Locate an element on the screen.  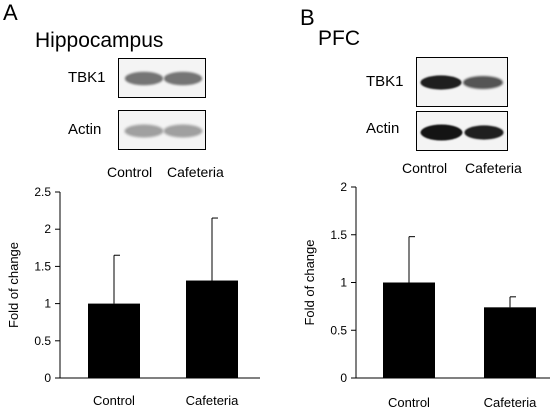
panel-a-blot-tbk1 is located at coordinates (162, 78).